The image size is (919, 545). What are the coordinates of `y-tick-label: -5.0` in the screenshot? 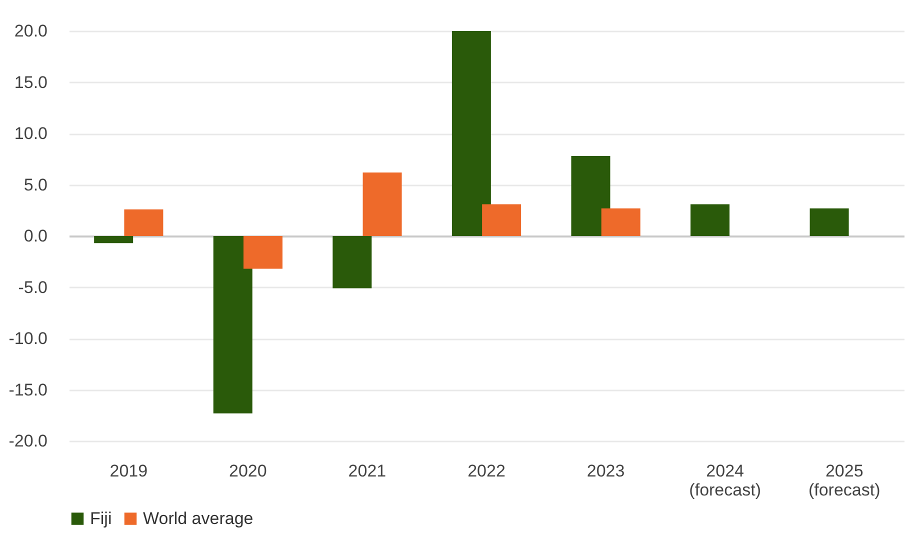 It's located at (33, 287).